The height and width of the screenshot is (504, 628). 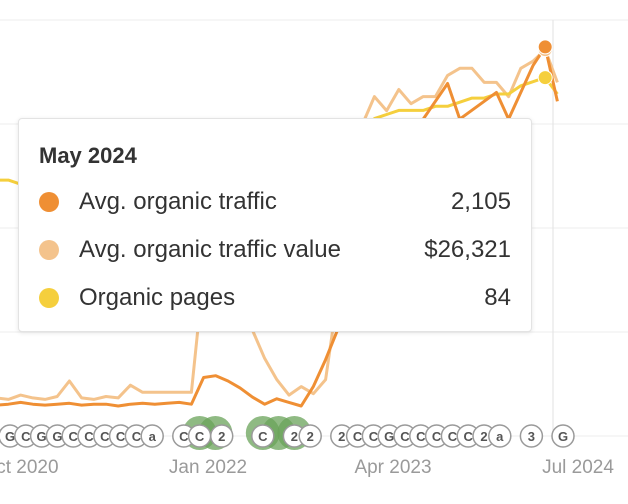 What do you see at coordinates (392, 467) in the screenshot?
I see `x-tick-label: Apr 2023` at bounding box center [392, 467].